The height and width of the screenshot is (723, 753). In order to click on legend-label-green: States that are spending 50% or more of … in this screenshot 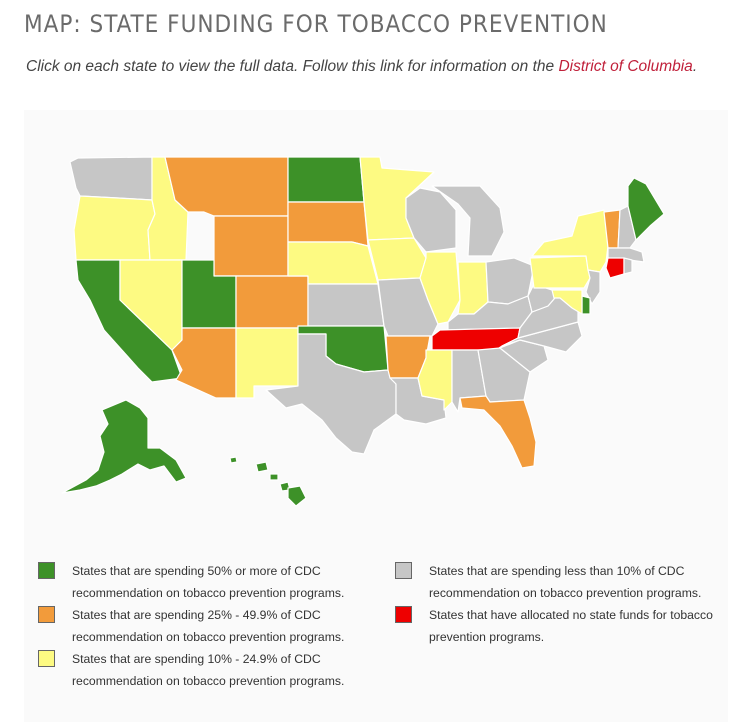, I will do `click(208, 582)`.